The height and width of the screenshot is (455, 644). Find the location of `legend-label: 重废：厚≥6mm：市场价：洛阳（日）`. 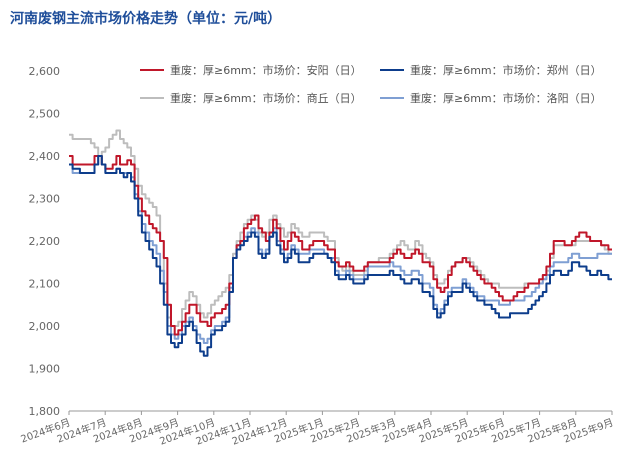

legend-label: 重废：厚≥6mm：市场价：洛阳（日） is located at coordinates (506, 98).